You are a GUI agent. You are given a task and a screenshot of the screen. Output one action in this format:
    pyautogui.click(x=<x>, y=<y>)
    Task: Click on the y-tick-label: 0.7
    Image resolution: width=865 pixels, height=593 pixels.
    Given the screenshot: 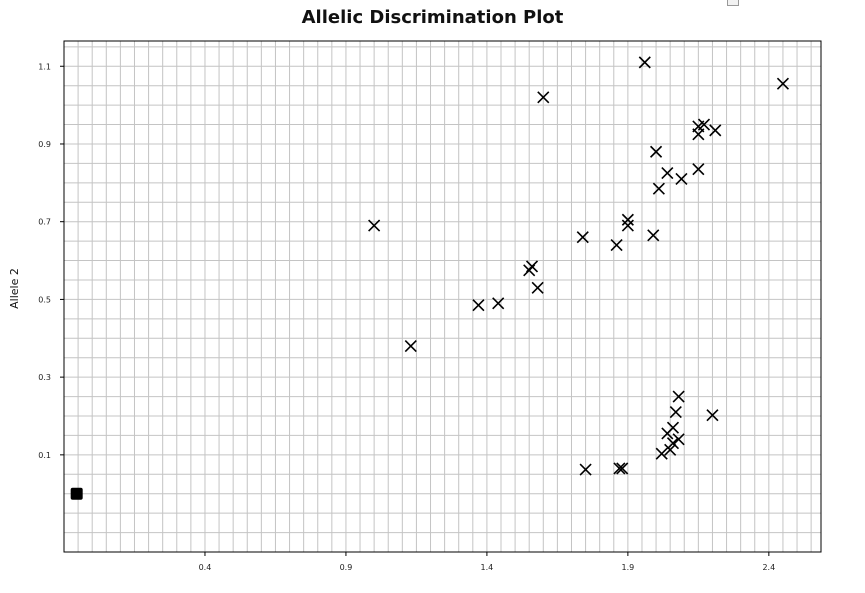 What is the action you would take?
    pyautogui.click(x=44, y=222)
    